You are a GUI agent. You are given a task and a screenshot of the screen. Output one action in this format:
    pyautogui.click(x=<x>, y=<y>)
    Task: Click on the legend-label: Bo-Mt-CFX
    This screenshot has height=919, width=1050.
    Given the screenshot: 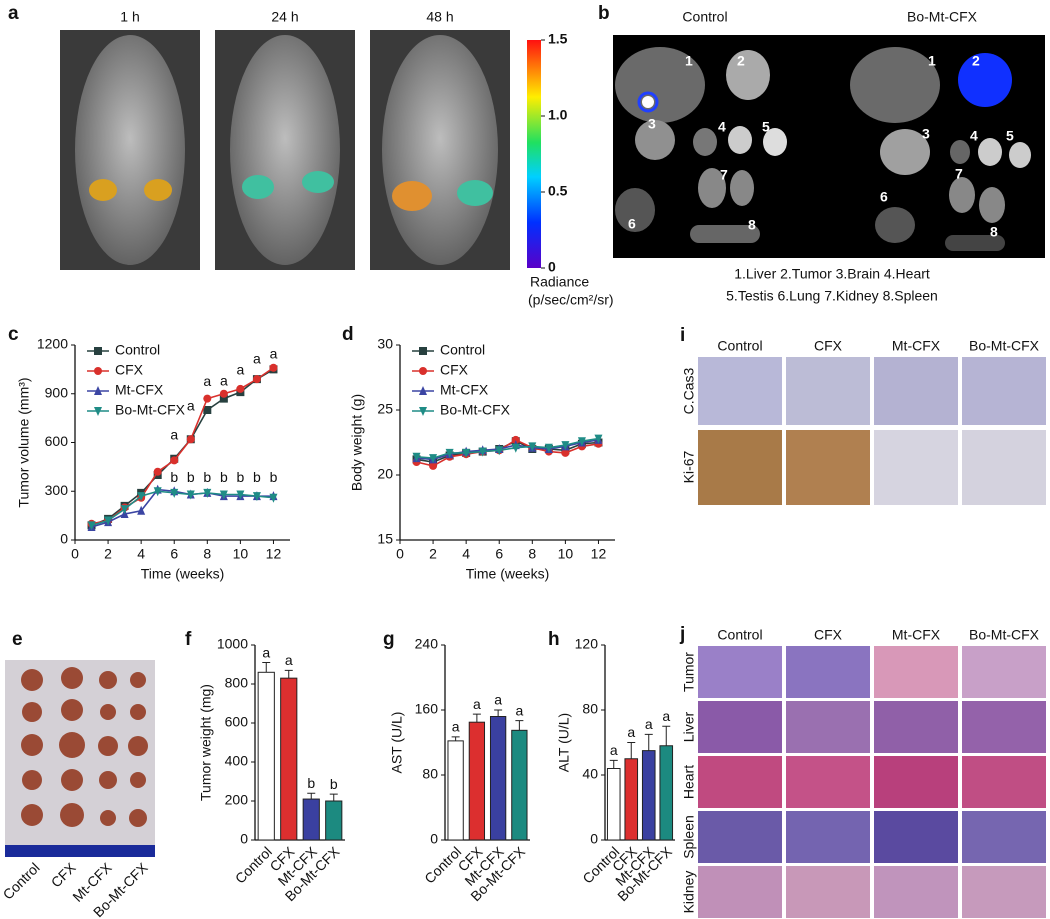 What is the action you would take?
    pyautogui.click(x=475, y=410)
    